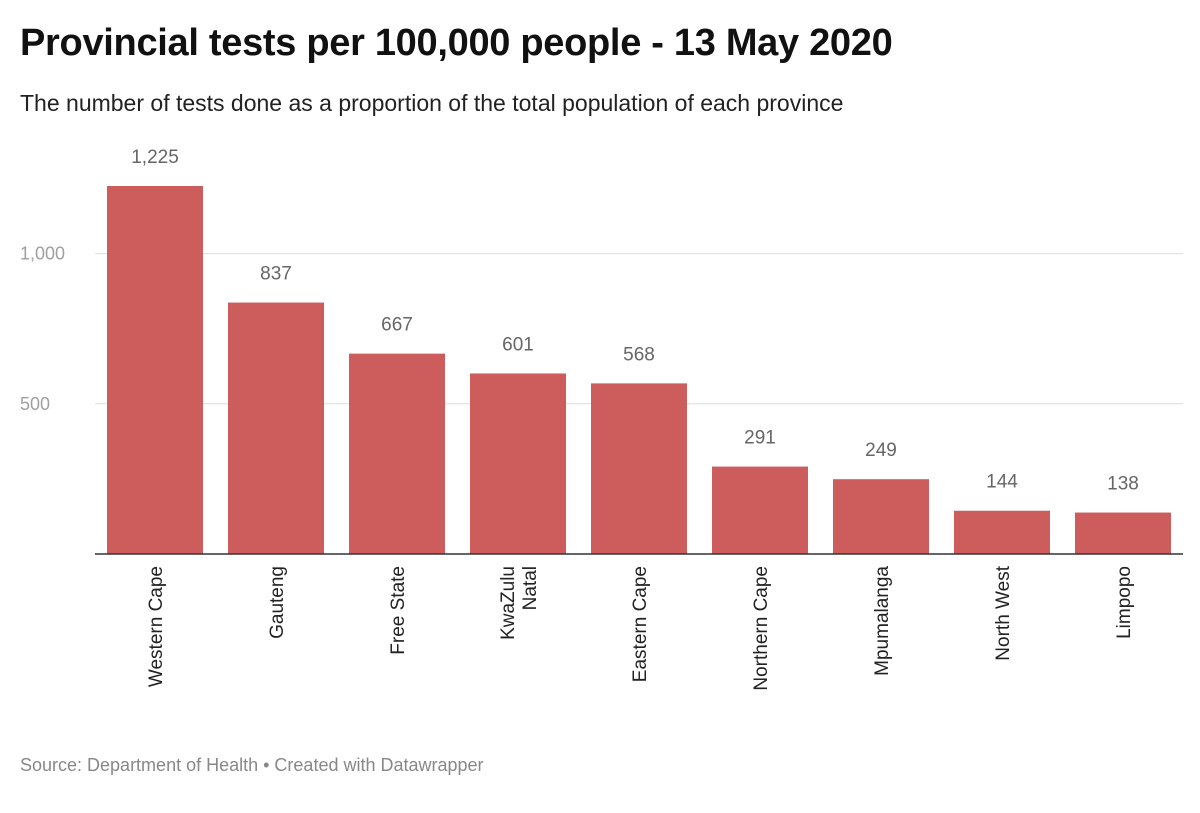  I want to click on x-tick-label: North West, so click(1003, 612).